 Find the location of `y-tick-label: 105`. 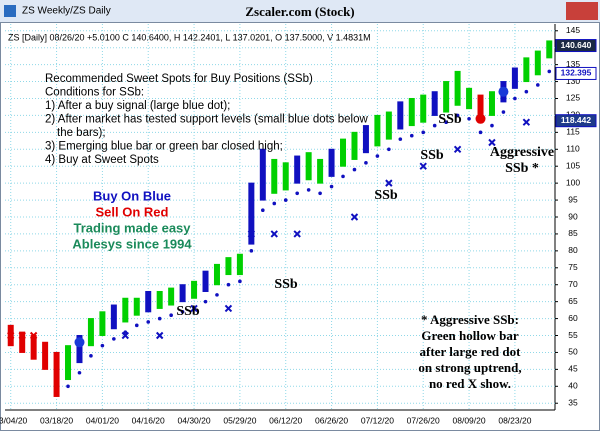

y-tick-label: 105 is located at coordinates (573, 165).